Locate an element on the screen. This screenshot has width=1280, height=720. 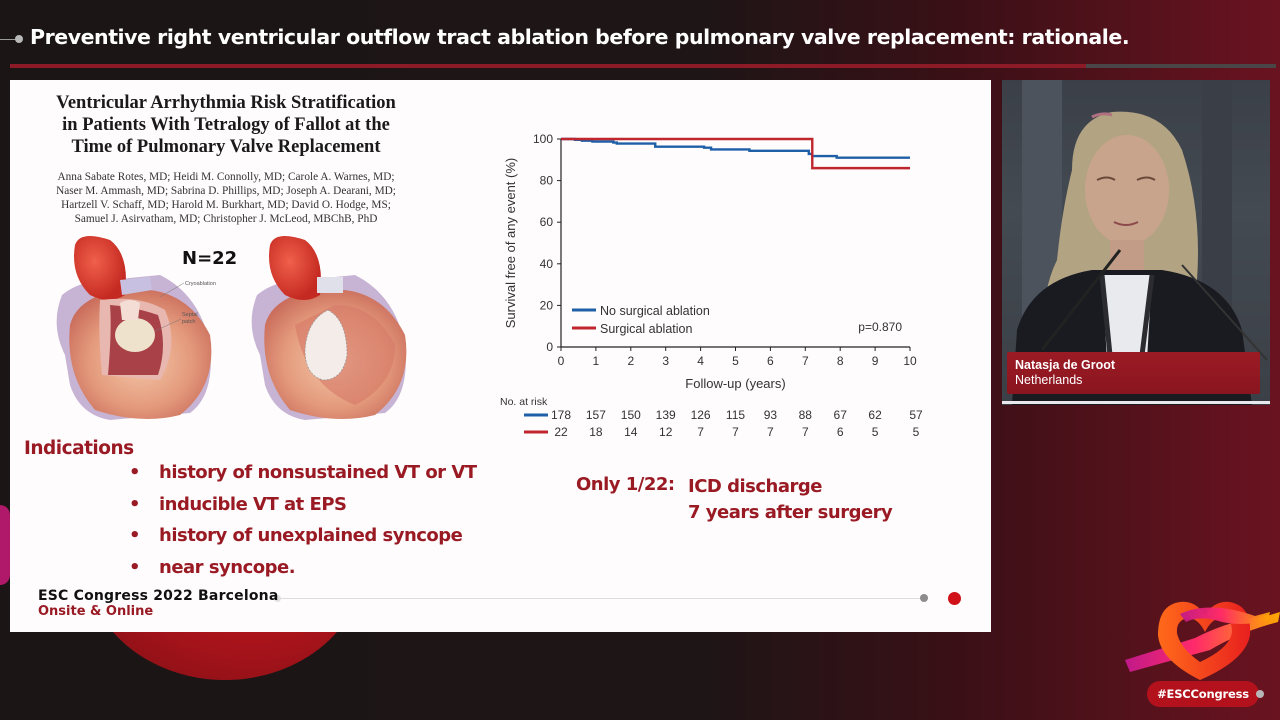
y-tick-label: 40 is located at coordinates (547, 264).